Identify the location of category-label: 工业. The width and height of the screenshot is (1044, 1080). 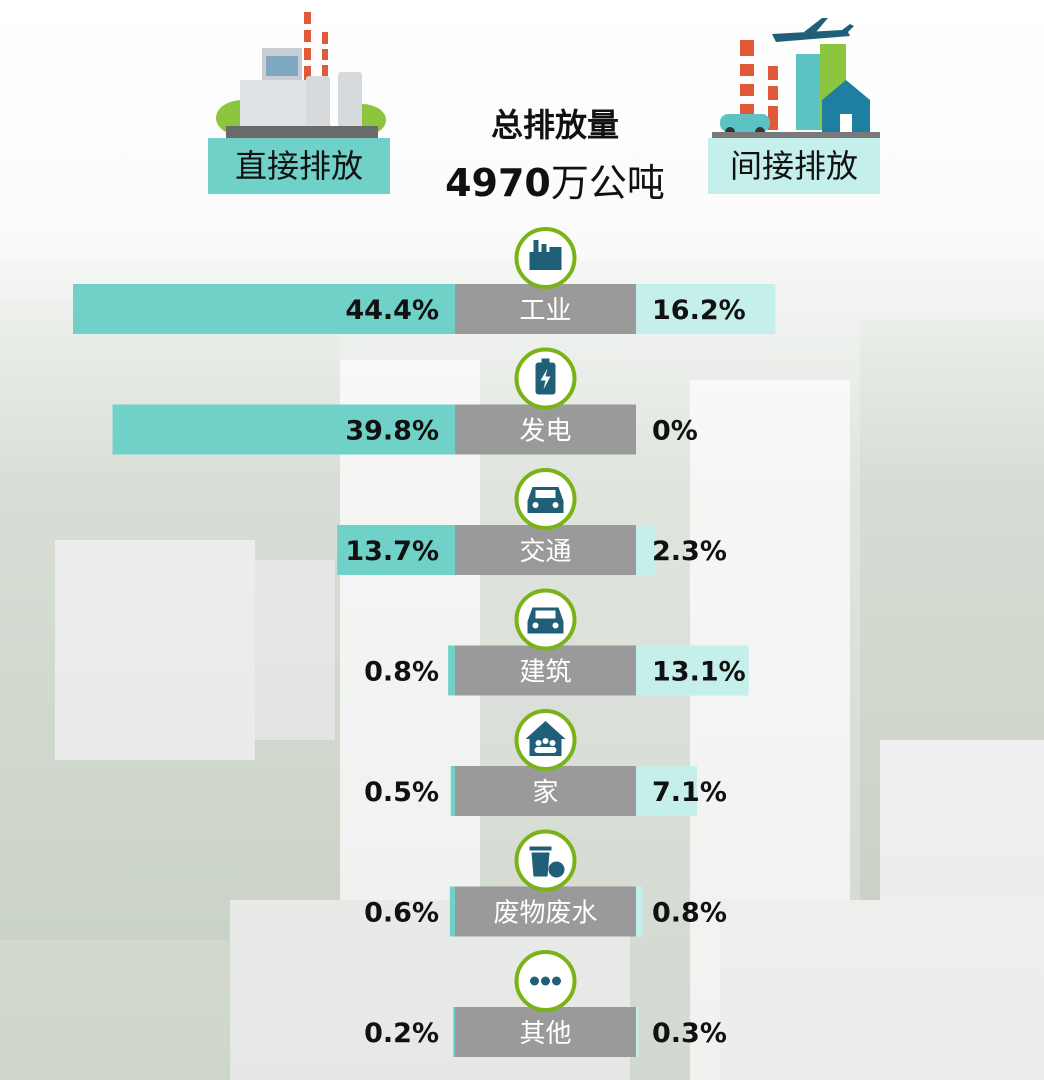
(545, 311).